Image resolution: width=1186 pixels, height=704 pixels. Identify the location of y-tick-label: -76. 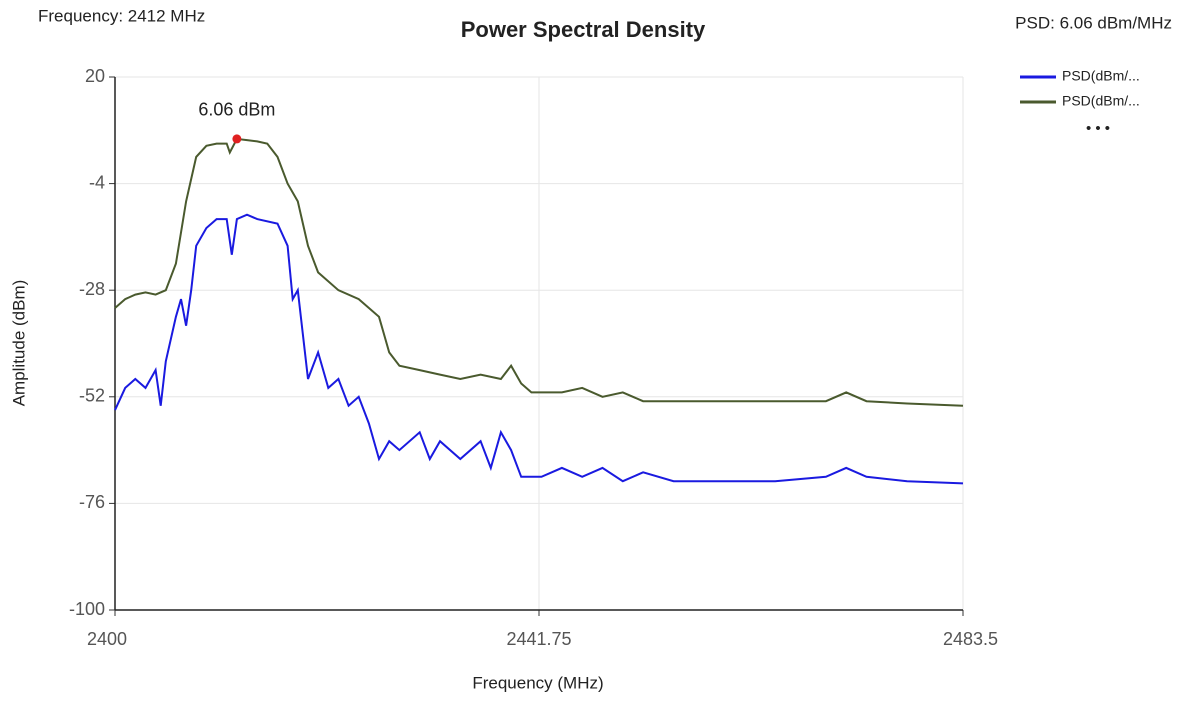
(92, 502).